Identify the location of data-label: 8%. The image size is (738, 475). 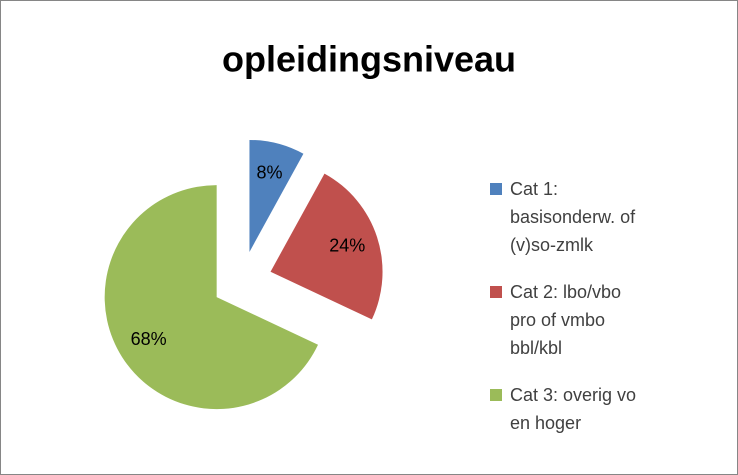
(270, 173).